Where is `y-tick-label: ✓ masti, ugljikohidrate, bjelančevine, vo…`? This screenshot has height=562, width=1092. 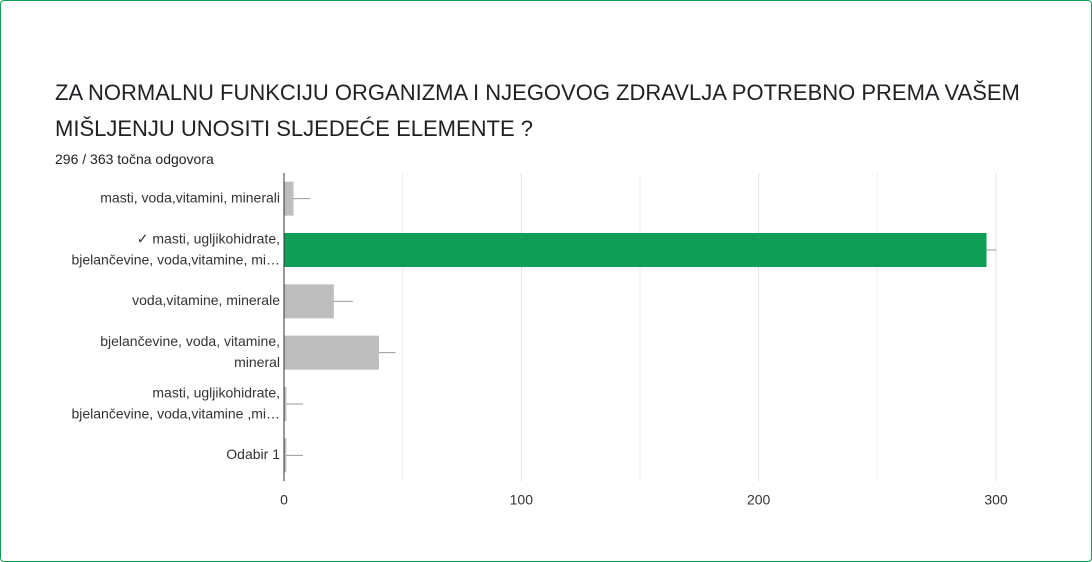 y-tick-label: ✓ masti, ugljikohidrate, bjelančevine, vo… is located at coordinates (175, 248).